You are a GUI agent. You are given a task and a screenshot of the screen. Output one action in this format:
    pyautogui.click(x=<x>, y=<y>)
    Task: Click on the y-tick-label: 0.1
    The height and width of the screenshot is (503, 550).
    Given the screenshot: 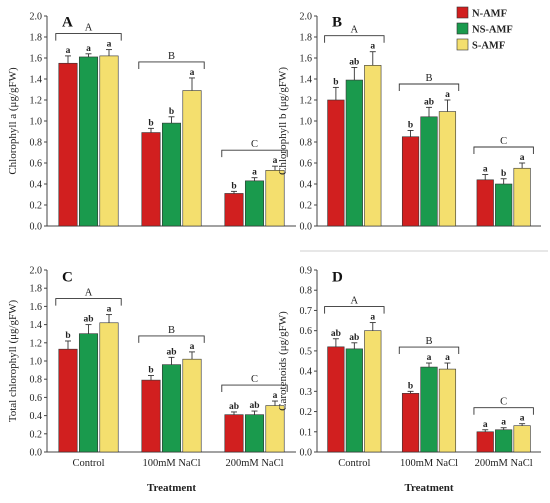 What is the action you would take?
    pyautogui.click(x=306, y=432)
    